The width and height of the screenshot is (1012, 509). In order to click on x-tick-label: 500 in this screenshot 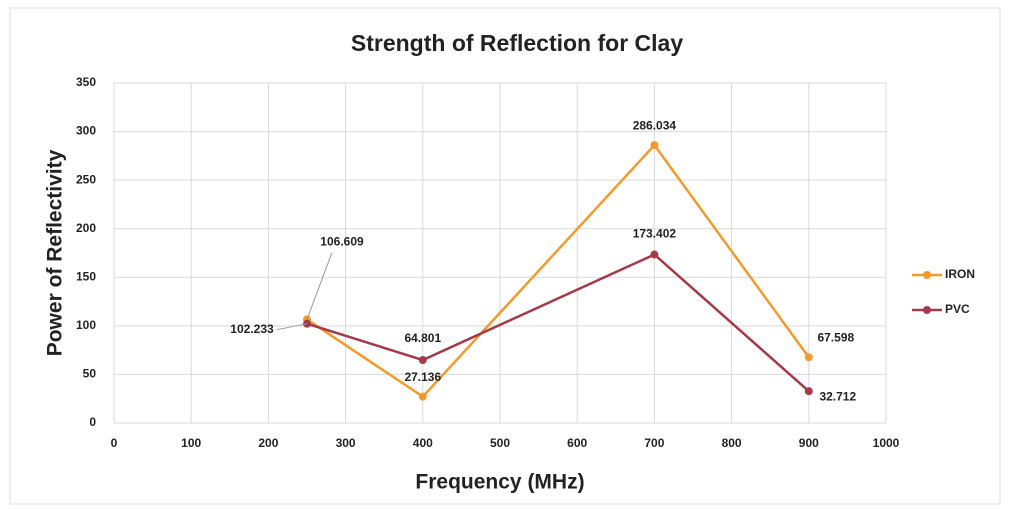, I will do `click(500, 443)`.